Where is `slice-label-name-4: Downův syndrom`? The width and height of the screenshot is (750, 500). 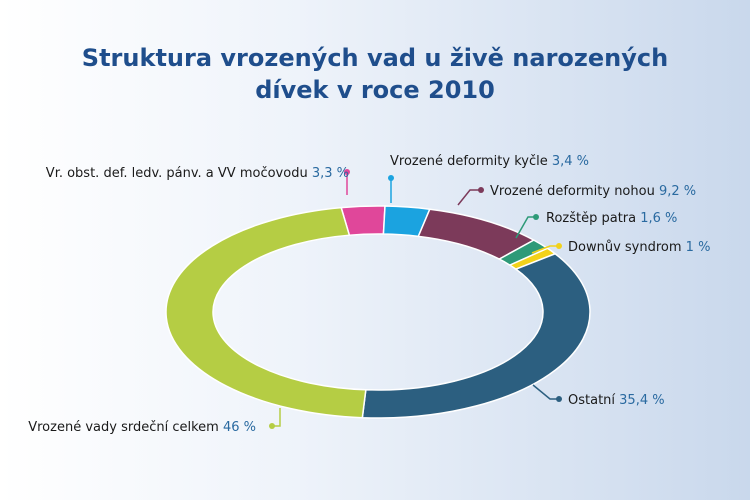 slice-label-name-4: Downův syndrom is located at coordinates (627, 247).